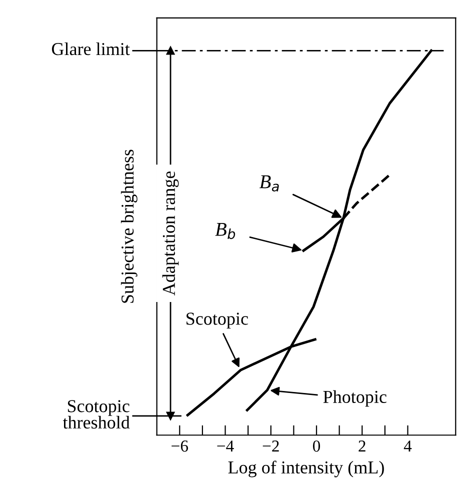 The height and width of the screenshot is (499, 464). I want to click on x-tick-label: −2, so click(270, 446).